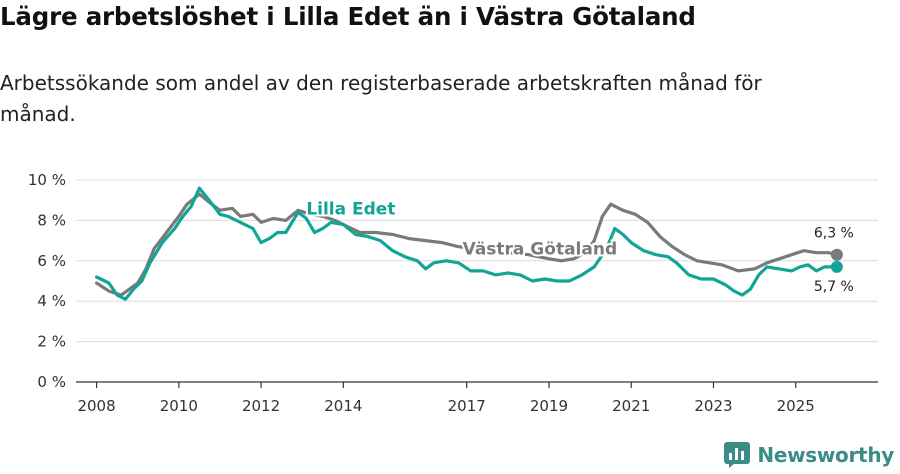 This screenshot has width=900, height=474. Describe the element at coordinates (737, 455) in the screenshot. I see `newsworthy-logo-icon` at that location.